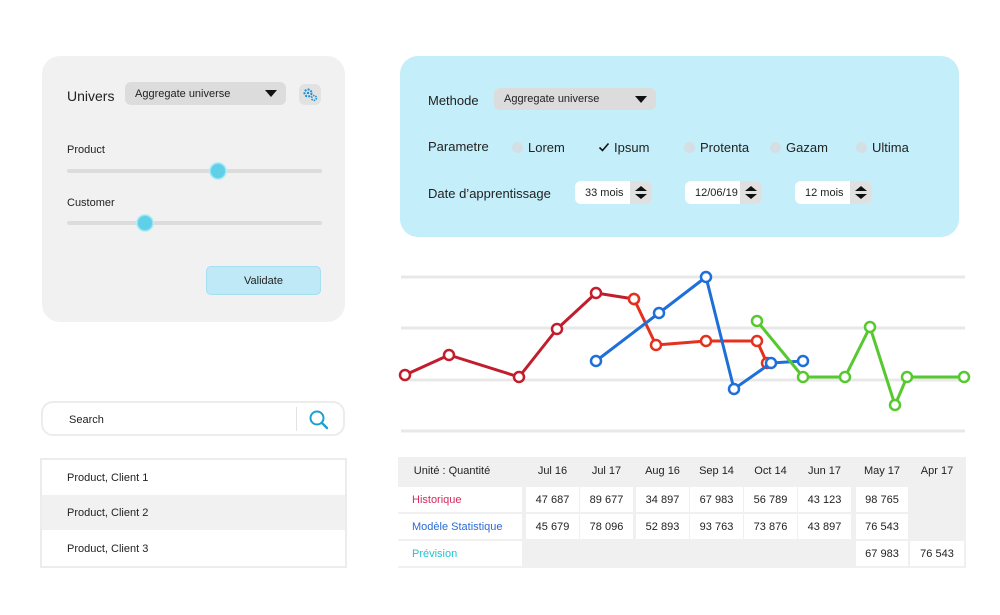 This screenshot has height=615, width=1000. I want to click on settings-gear-button, so click(310, 94).